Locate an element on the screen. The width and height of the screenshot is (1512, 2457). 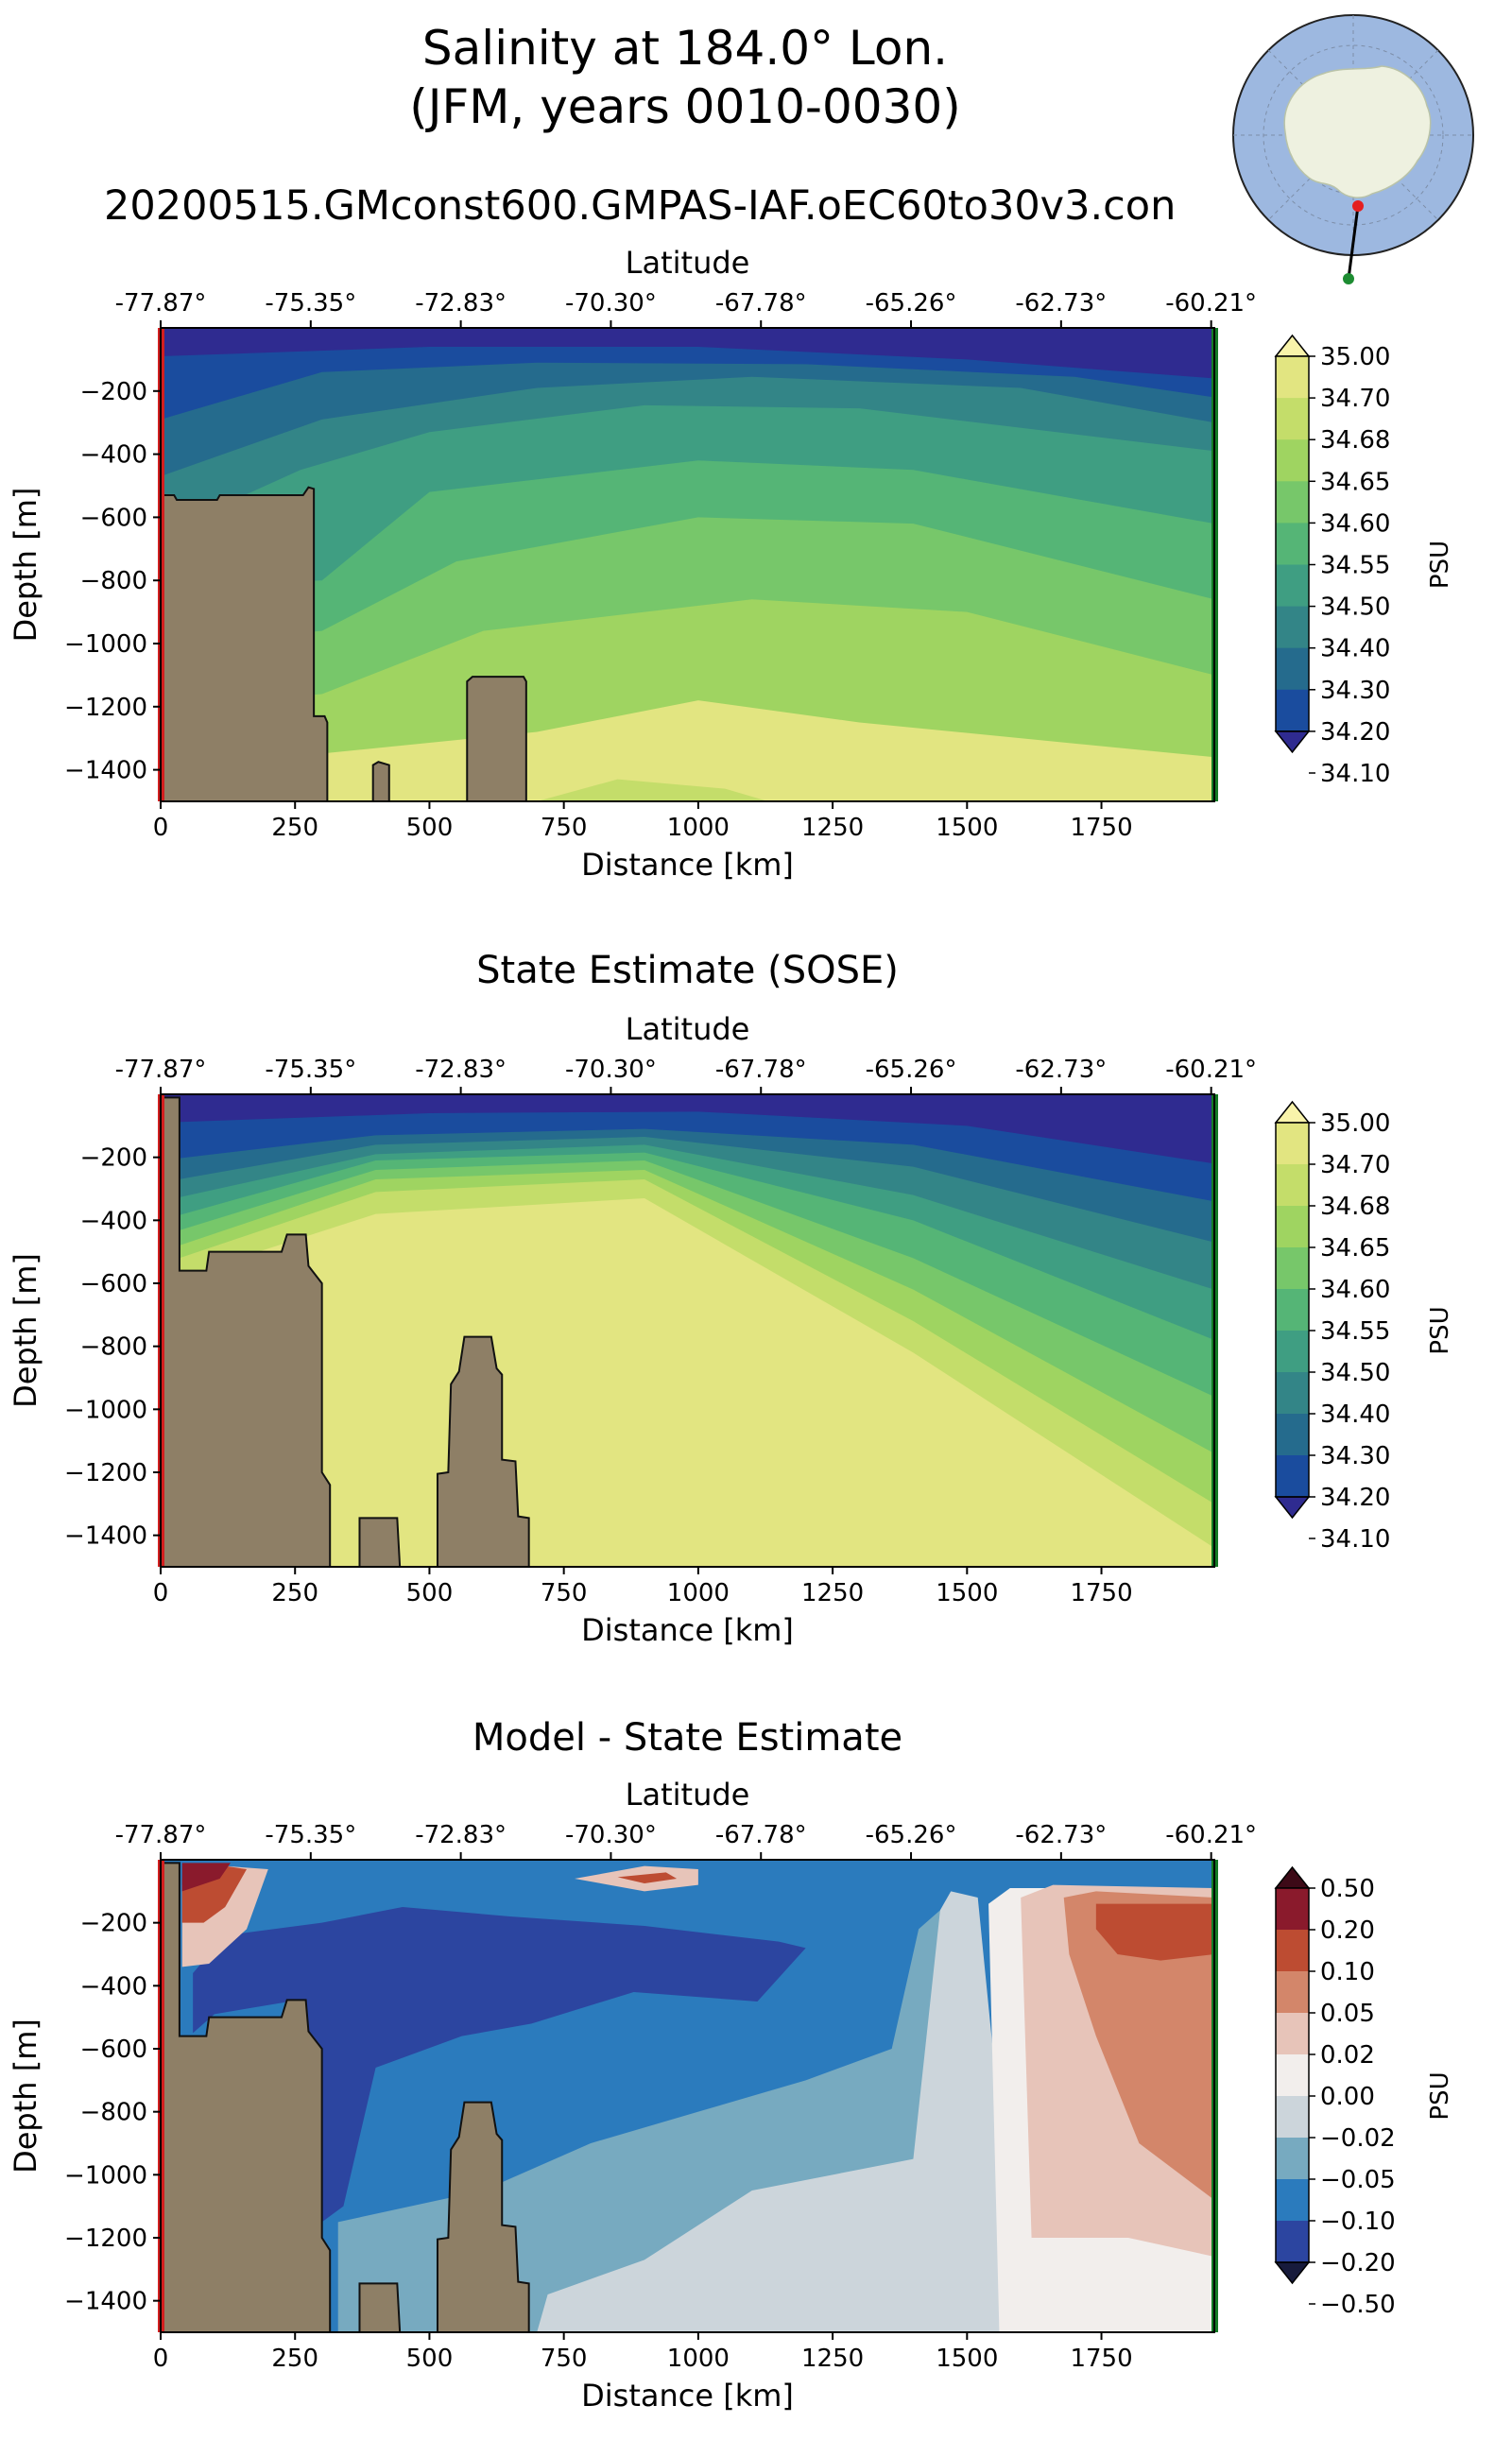
colorbar-tick-label: 0.20 is located at coordinates (1347, 1930).